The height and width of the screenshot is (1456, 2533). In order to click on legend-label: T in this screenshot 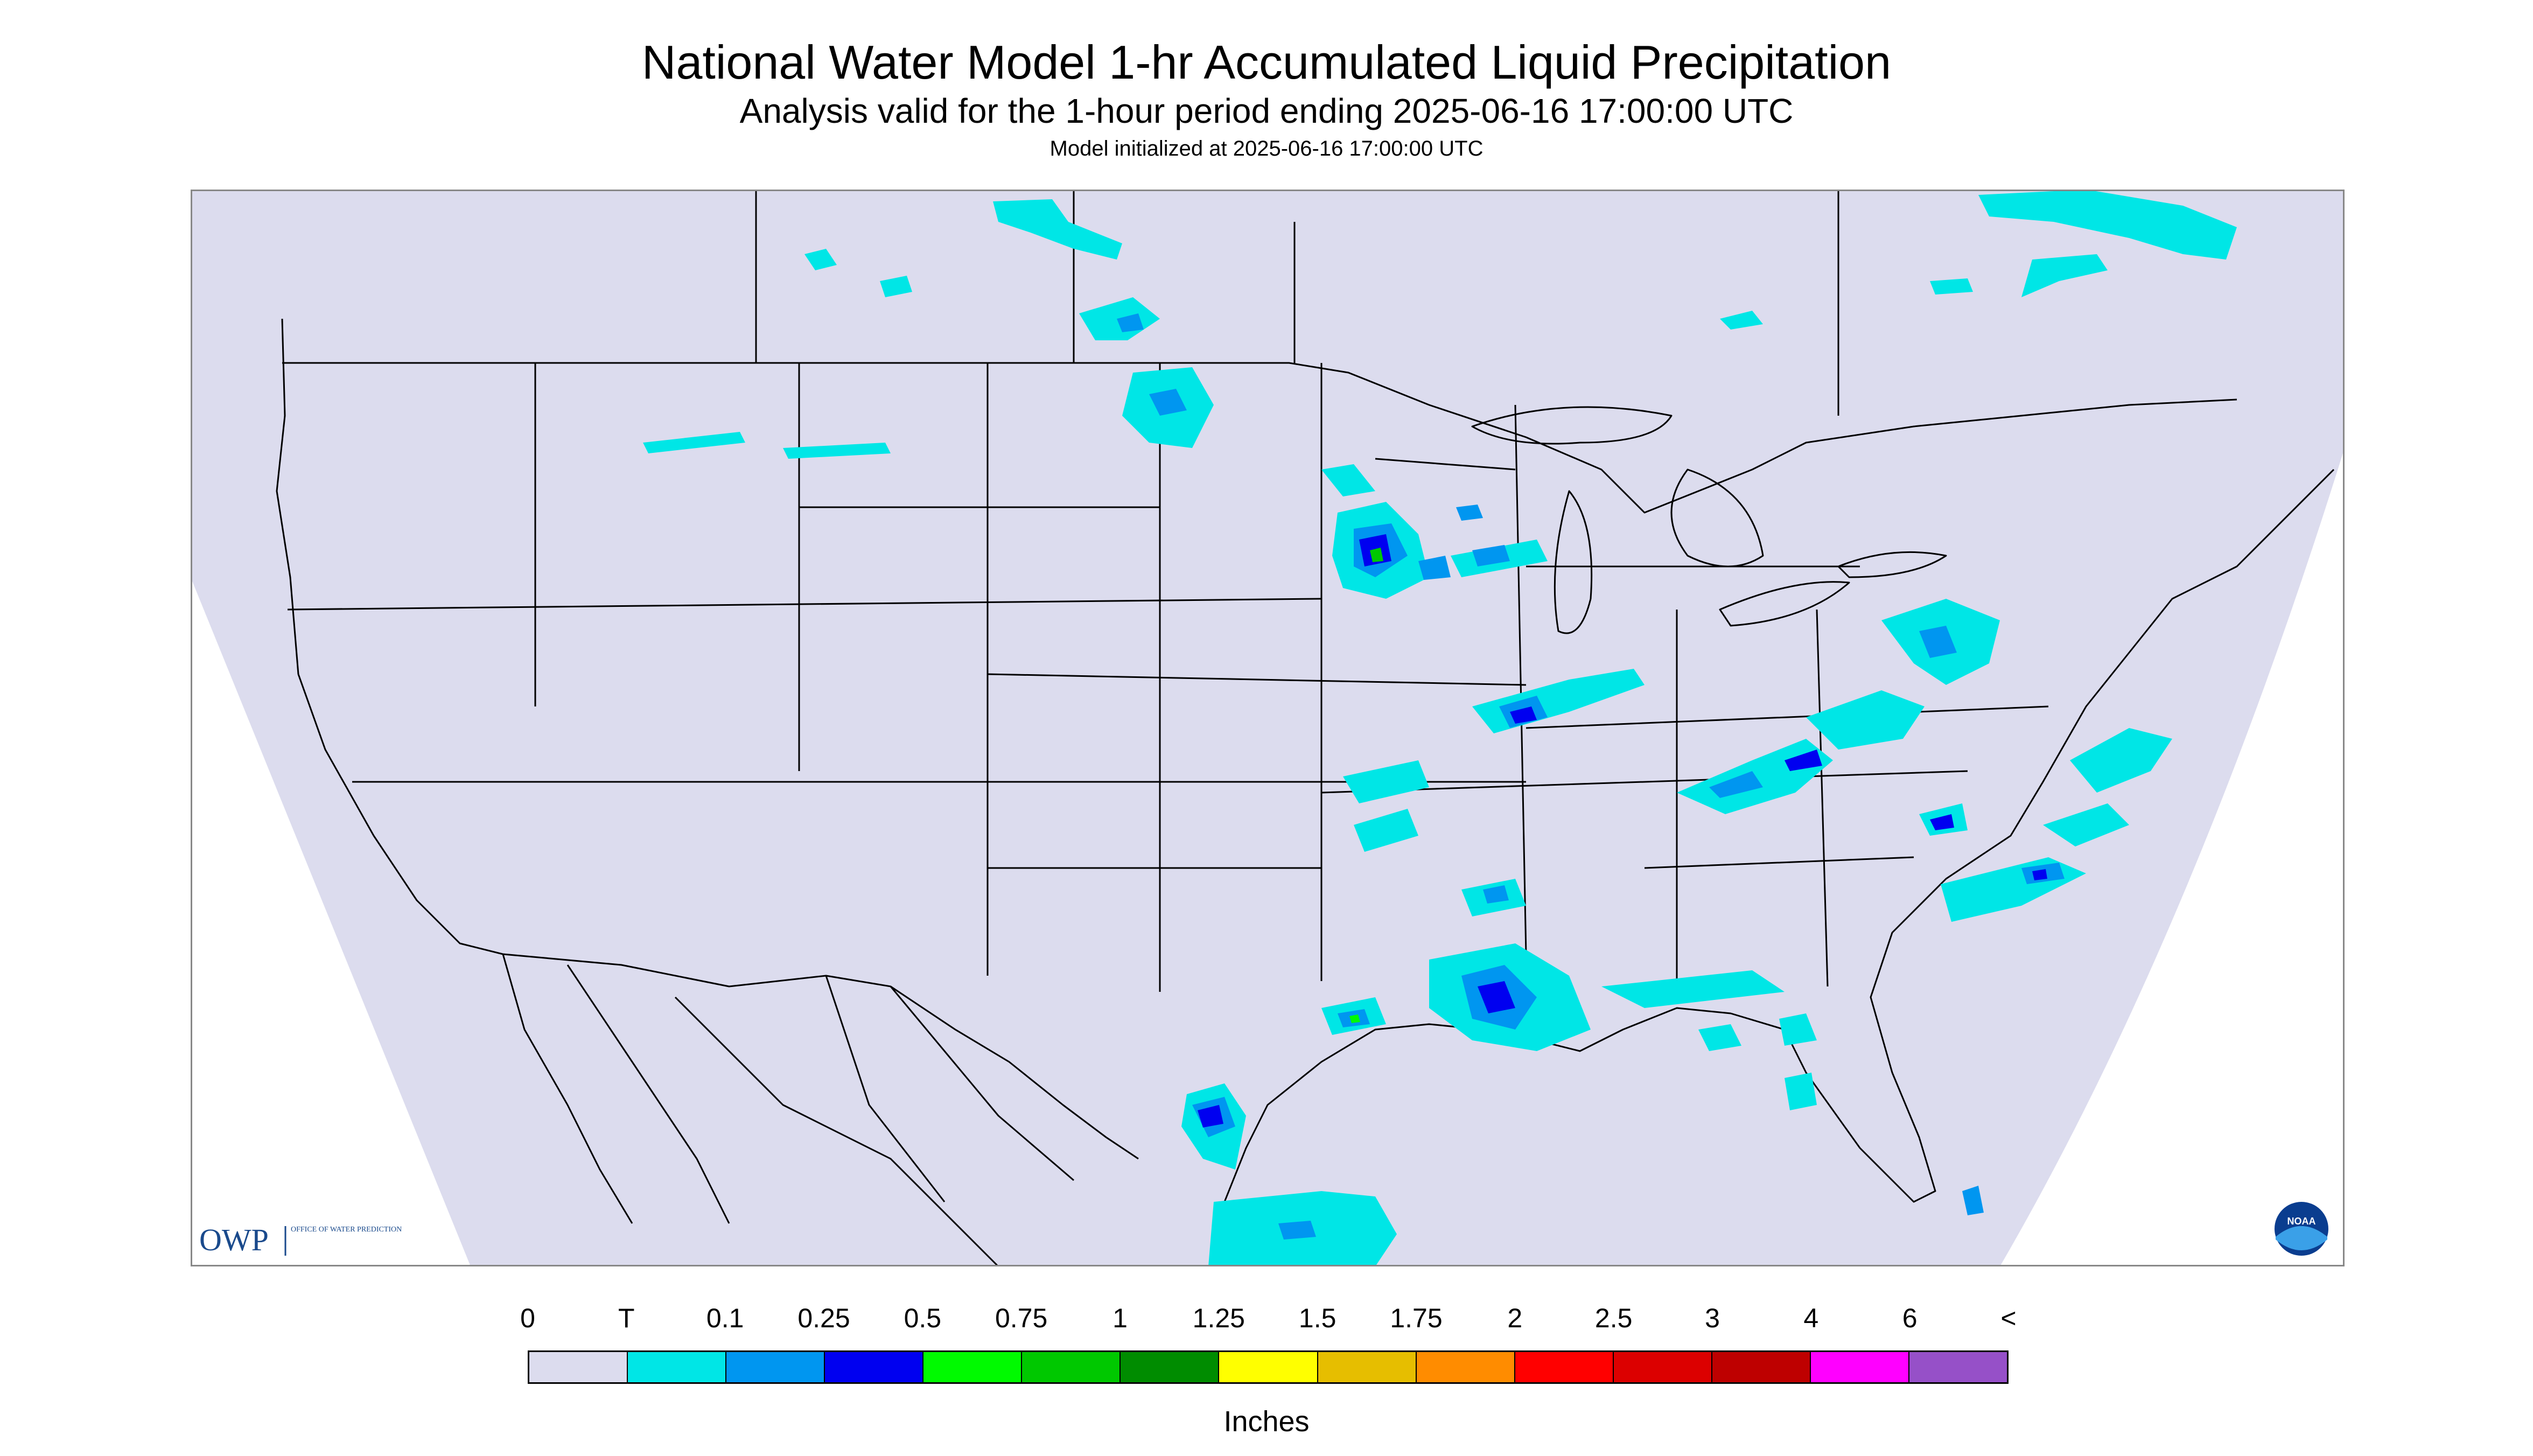, I will do `click(627, 1318)`.